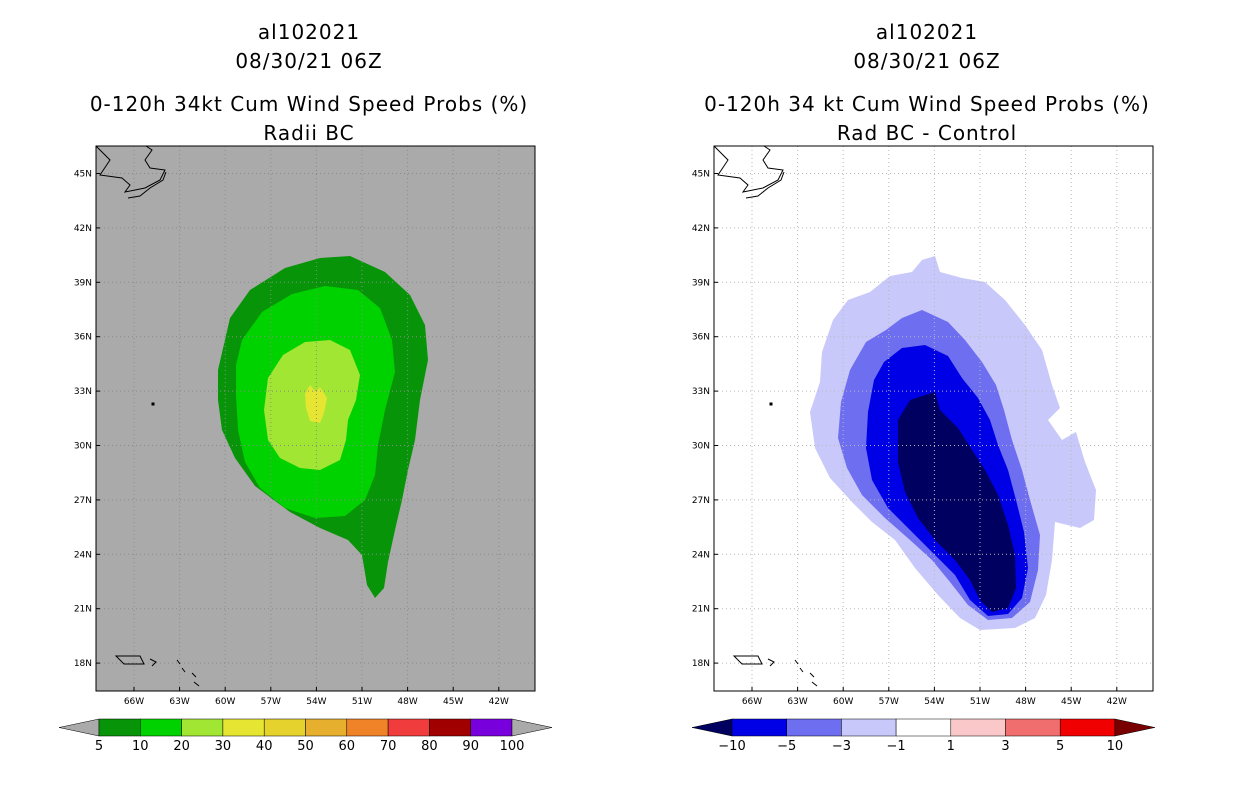 The width and height of the screenshot is (1236, 800). What do you see at coordinates (429, 746) in the screenshot?
I see `colorbar-level-label: 80` at bounding box center [429, 746].